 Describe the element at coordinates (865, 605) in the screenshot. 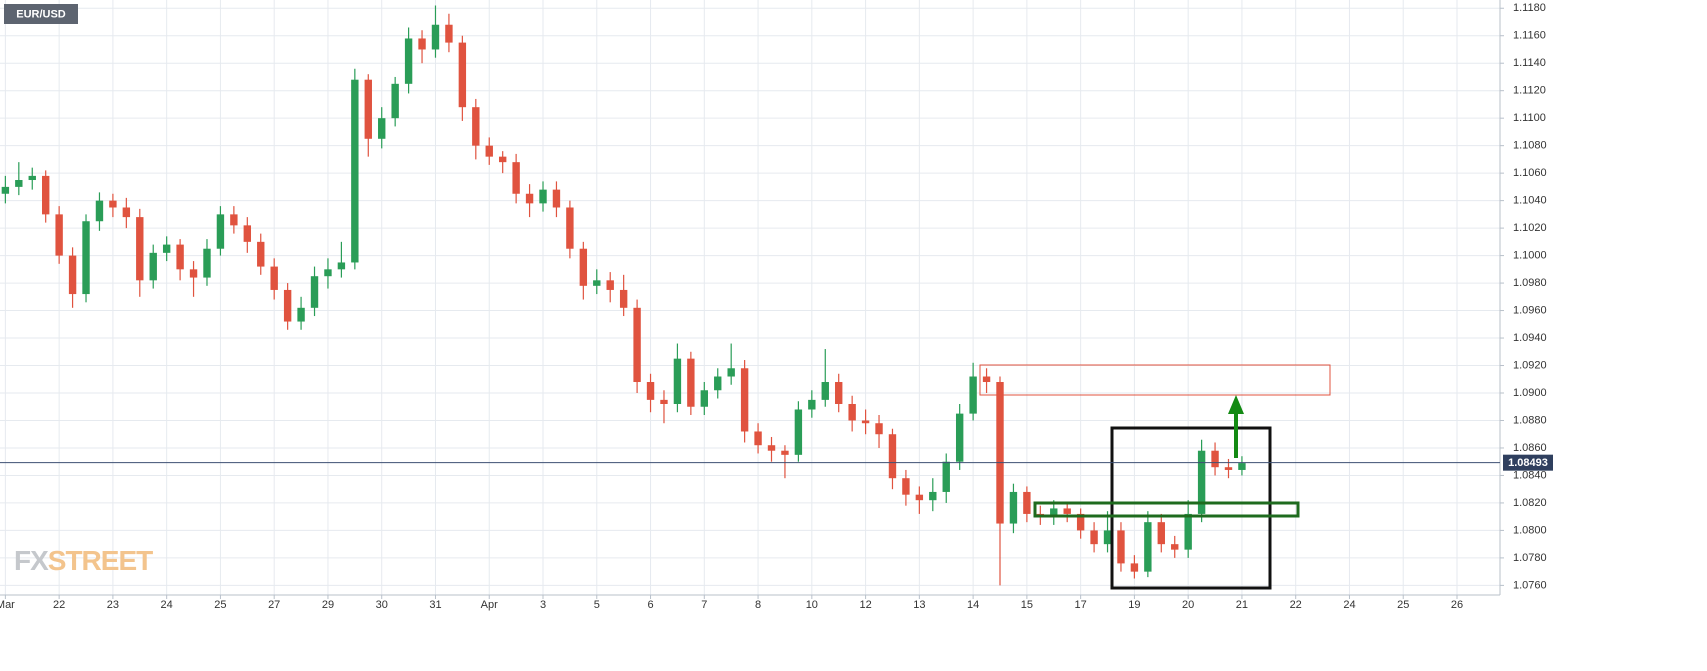

I see `x-tick-label: 12` at that location.